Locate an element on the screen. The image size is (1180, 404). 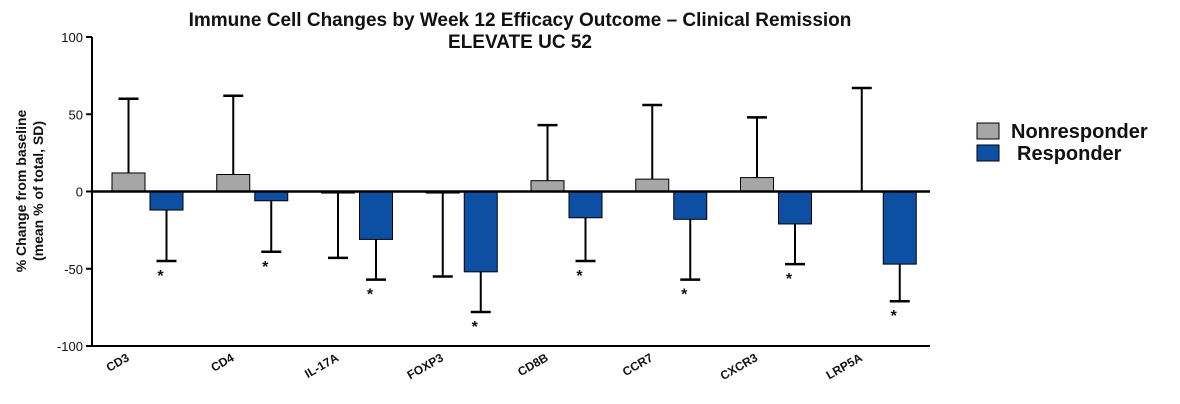
x-tick-label: CCR7 is located at coordinates (638, 364).